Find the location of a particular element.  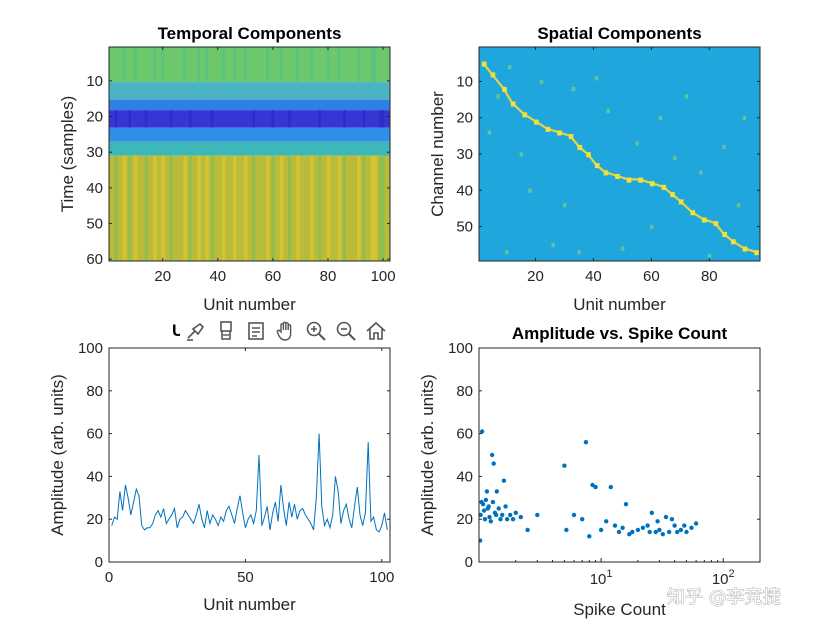

axes-toolbar: U is located at coordinates (281, 331).